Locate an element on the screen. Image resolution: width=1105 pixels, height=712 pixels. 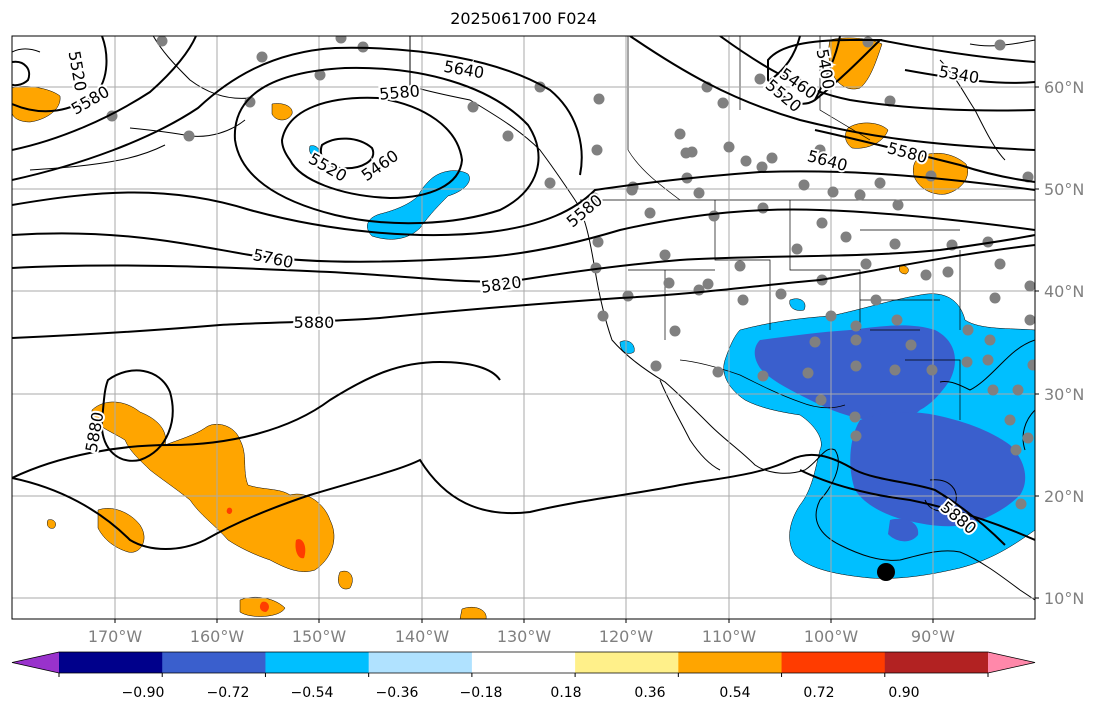
colorbar-tick-label: −0.90 is located at coordinates (143, 693).